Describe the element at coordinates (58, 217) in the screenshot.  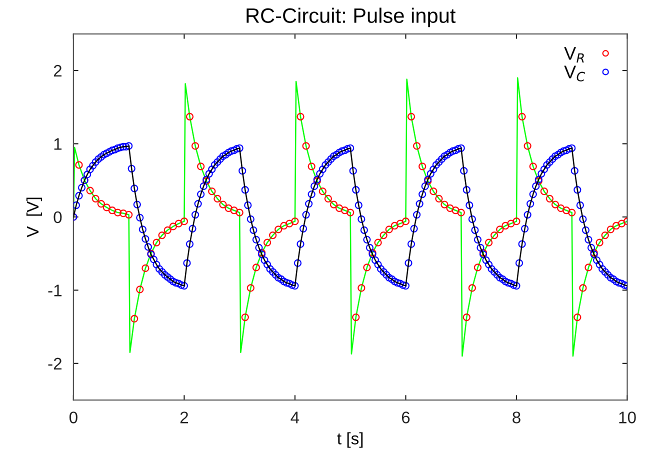
I see `y-tick-label: 0` at that location.